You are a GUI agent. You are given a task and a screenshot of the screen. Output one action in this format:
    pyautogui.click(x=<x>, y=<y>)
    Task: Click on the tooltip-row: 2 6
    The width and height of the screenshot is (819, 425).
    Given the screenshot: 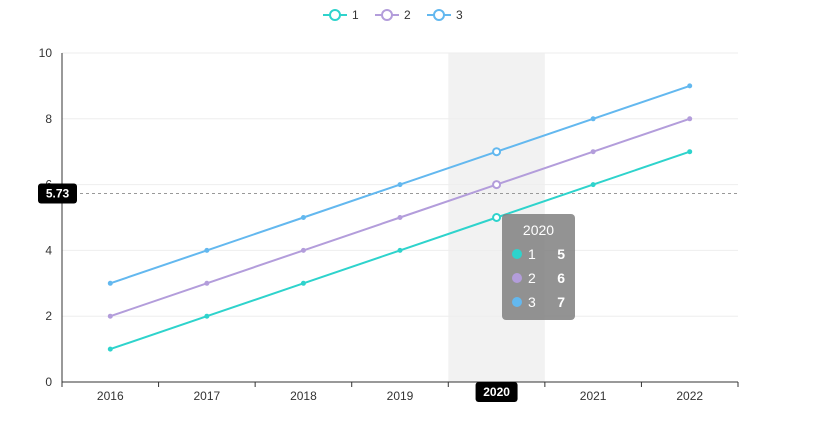 What is the action you would take?
    pyautogui.click(x=538, y=278)
    